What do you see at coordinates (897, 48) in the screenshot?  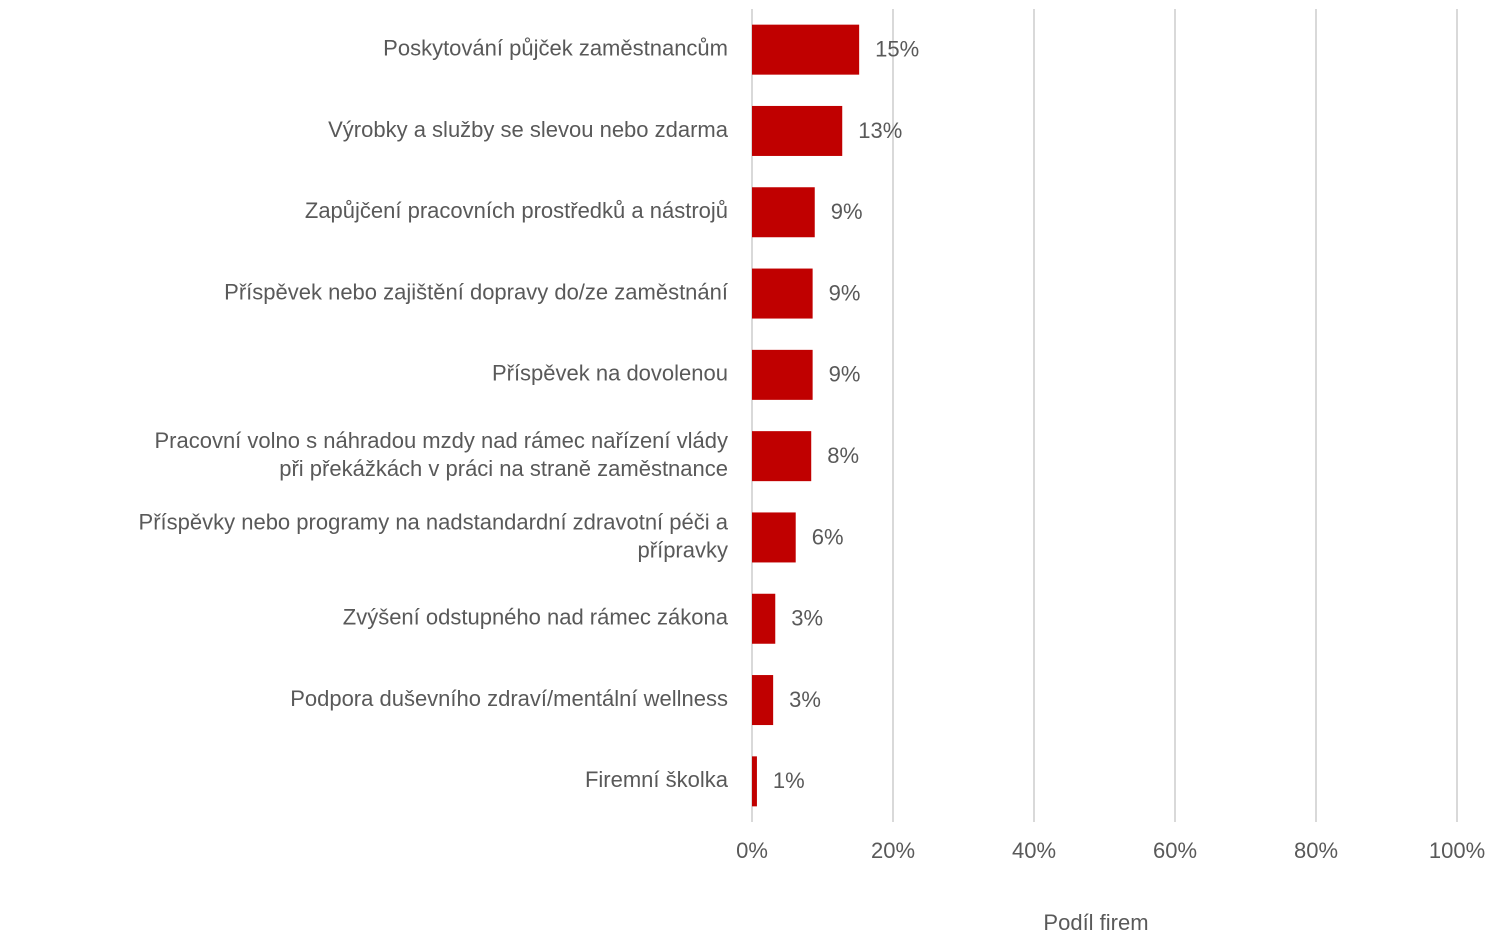 I see `value-label: 15%` at bounding box center [897, 48].